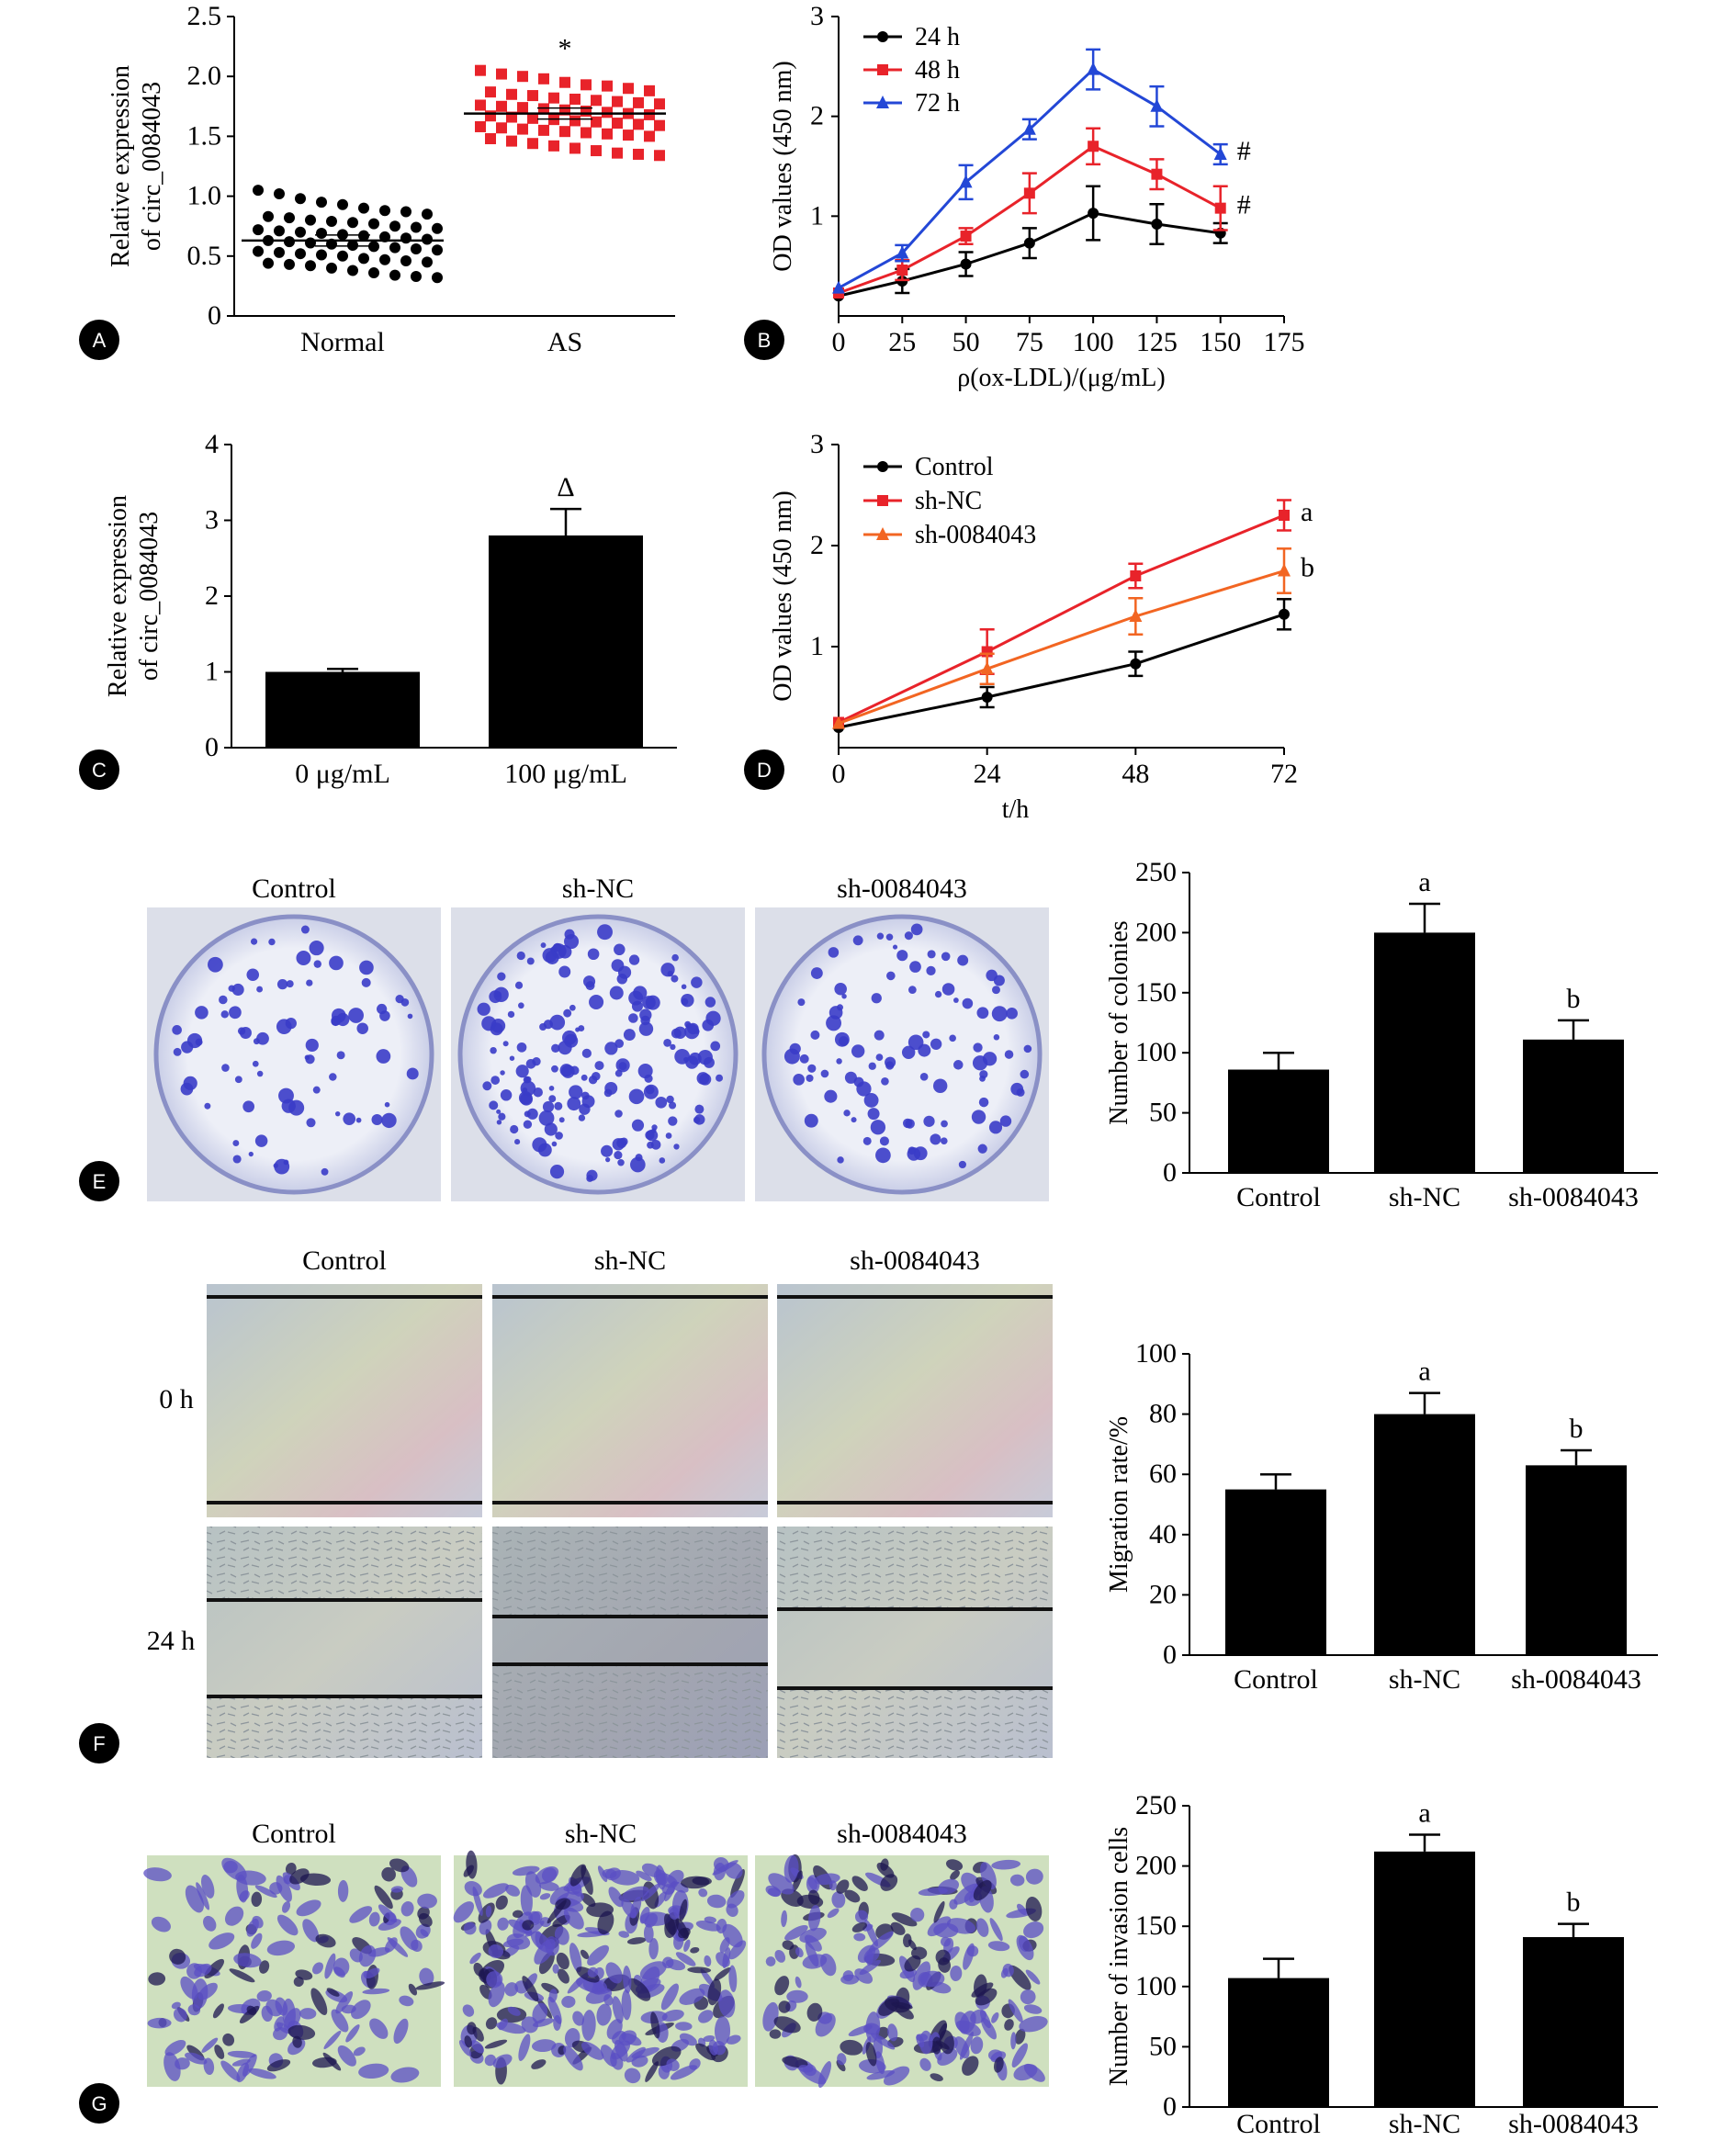  What do you see at coordinates (902, 888) in the screenshot?
I see `column-label: sh-0084043` at bounding box center [902, 888].